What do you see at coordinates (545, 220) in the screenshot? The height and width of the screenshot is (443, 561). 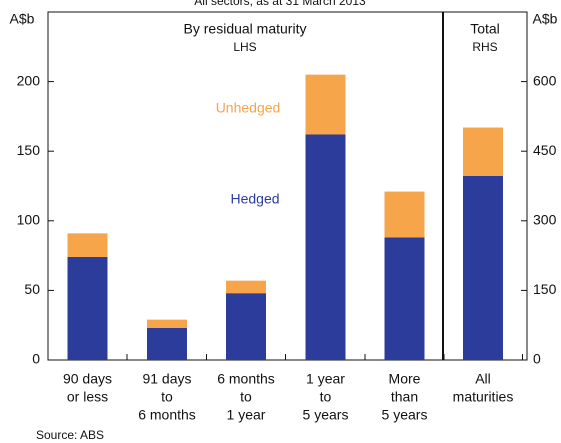 I see `y2-tick-label: 300` at bounding box center [545, 220].